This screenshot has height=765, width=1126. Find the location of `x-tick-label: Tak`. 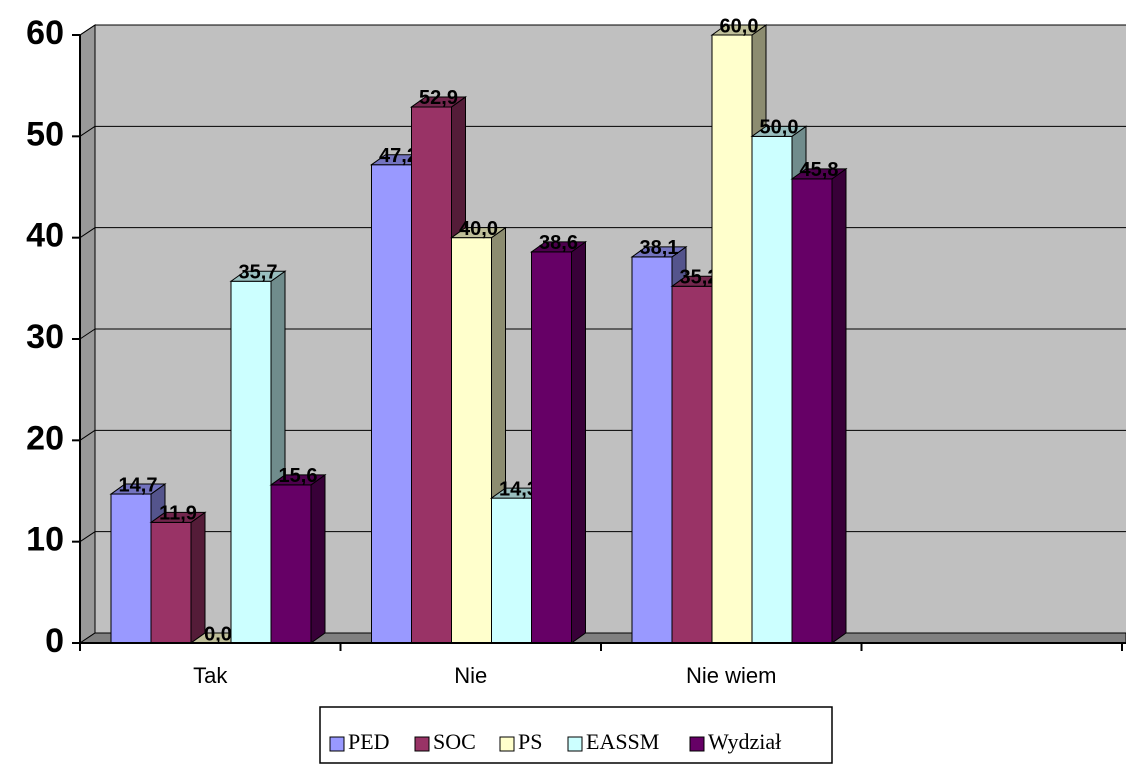

x-tick-label: Tak is located at coordinates (210, 675).